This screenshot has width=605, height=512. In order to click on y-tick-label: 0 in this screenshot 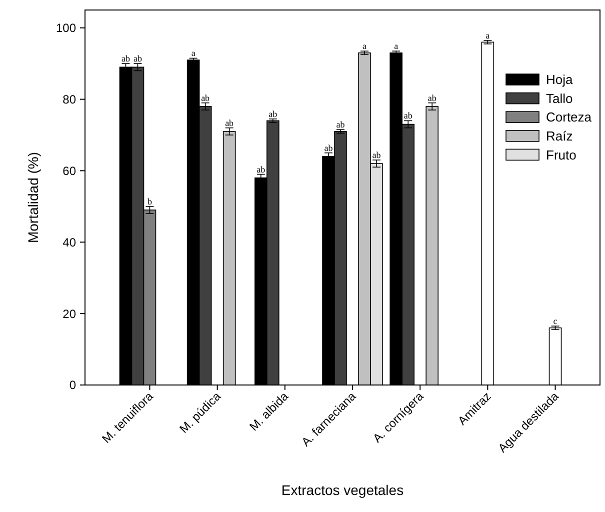, I will do `click(72, 385)`.